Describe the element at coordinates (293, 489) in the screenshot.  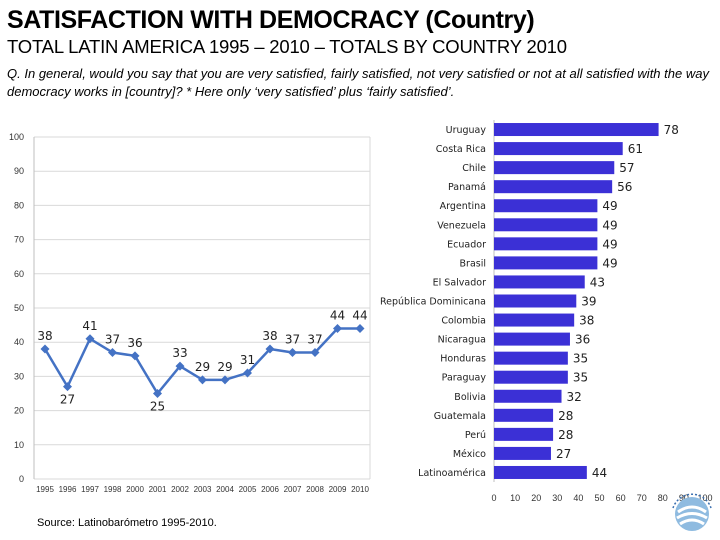
I see `x-tick-label: 2007` at that location.